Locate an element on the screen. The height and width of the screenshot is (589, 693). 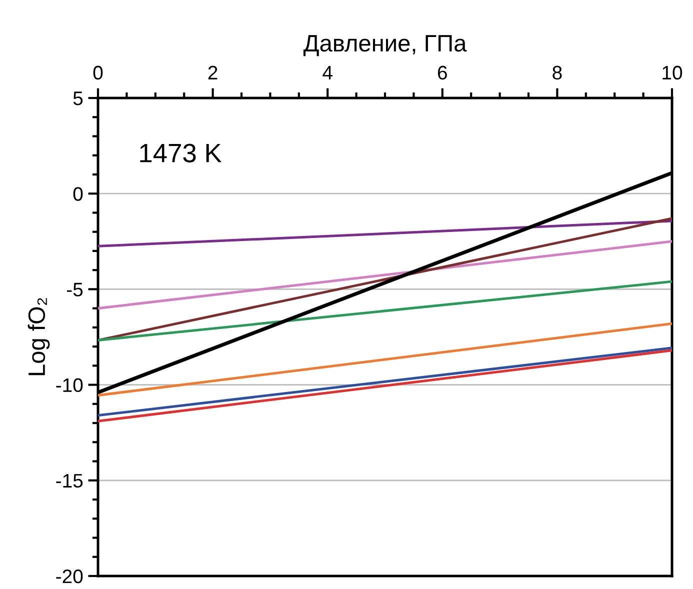
y-tick-label: -15 is located at coordinates (69, 481).